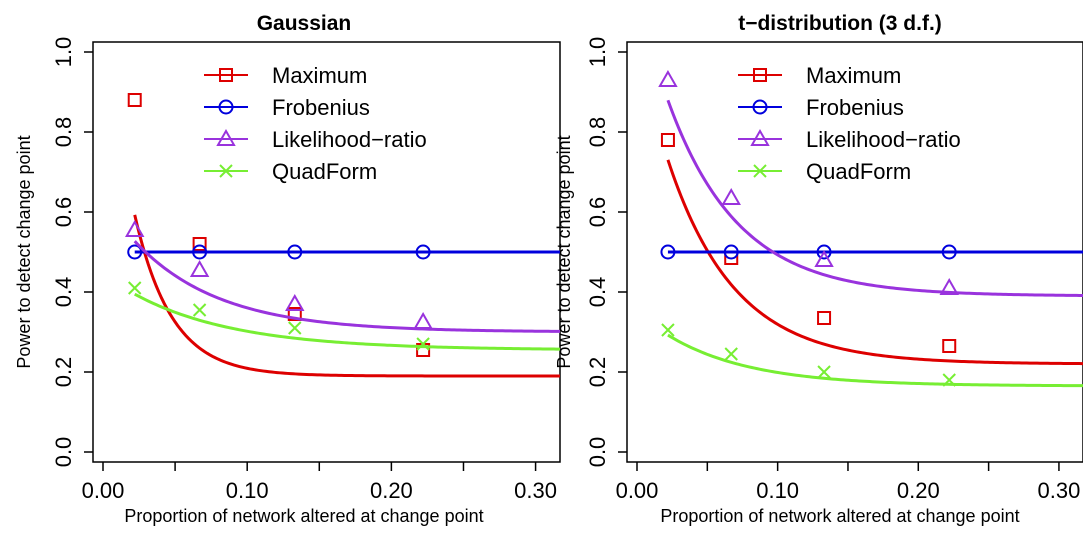 This screenshot has width=1083, height=536. Describe the element at coordinates (840, 23) in the screenshot. I see `chart-title: t−distribution (3 d.f.)` at that location.